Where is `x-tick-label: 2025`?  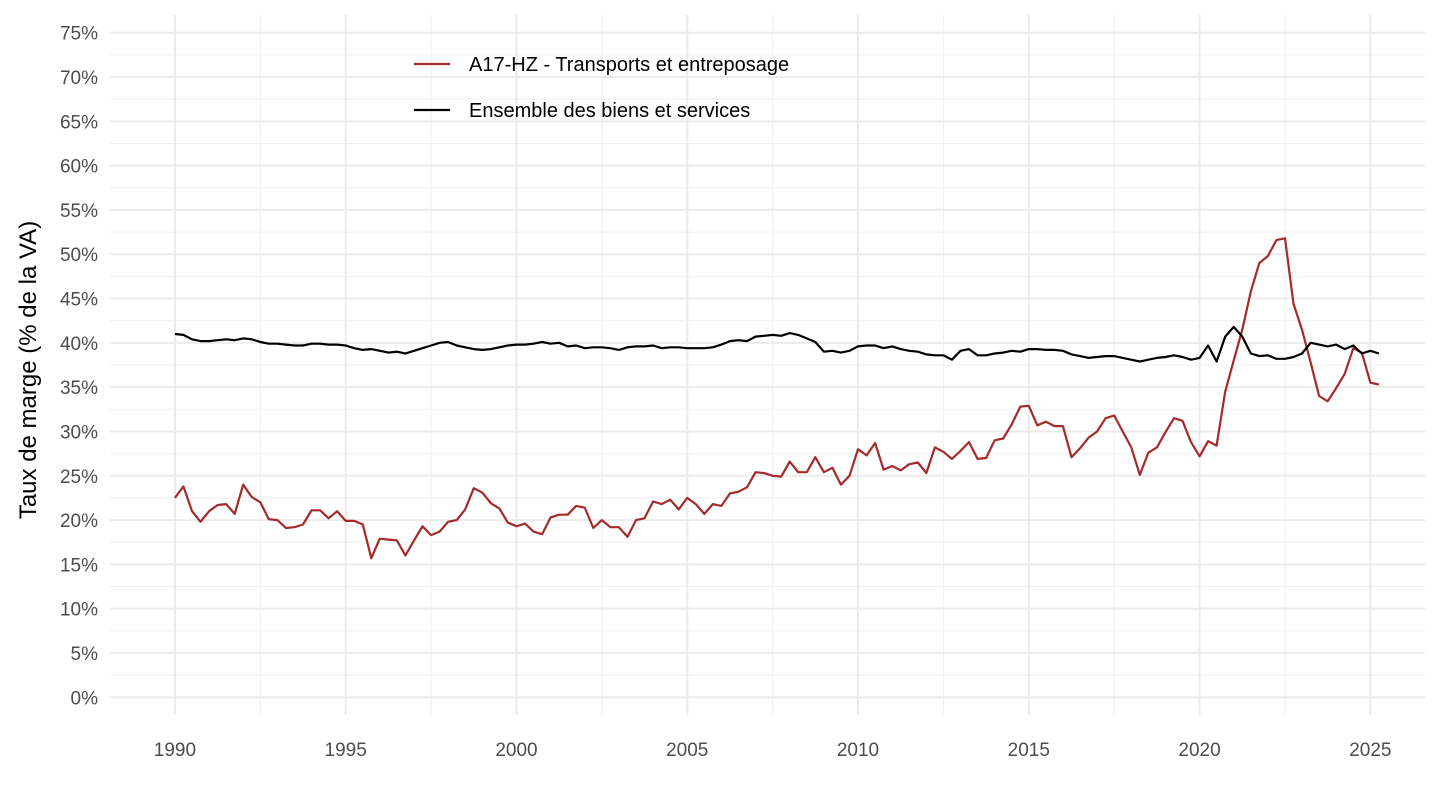 x-tick-label: 2025 is located at coordinates (1370, 750).